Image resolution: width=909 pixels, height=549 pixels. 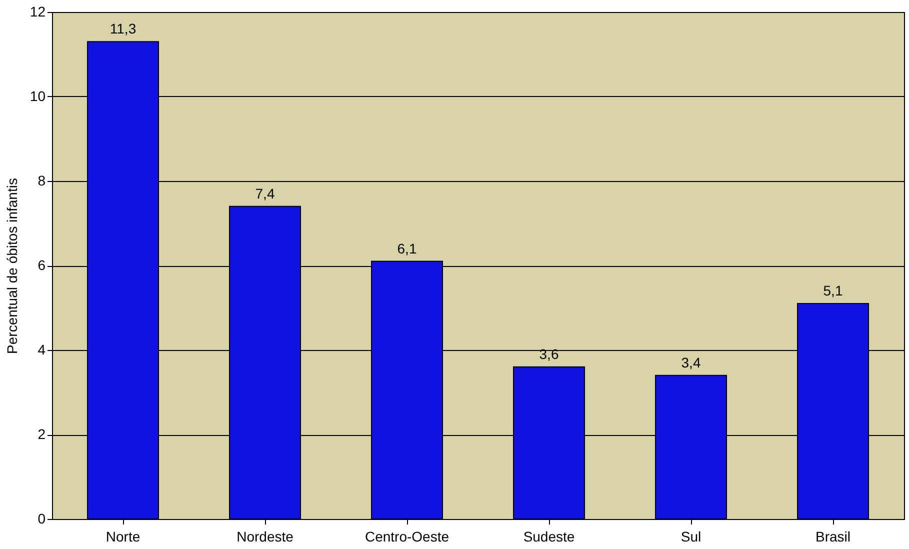 I want to click on y-tick-label: 6, so click(x=42, y=265).